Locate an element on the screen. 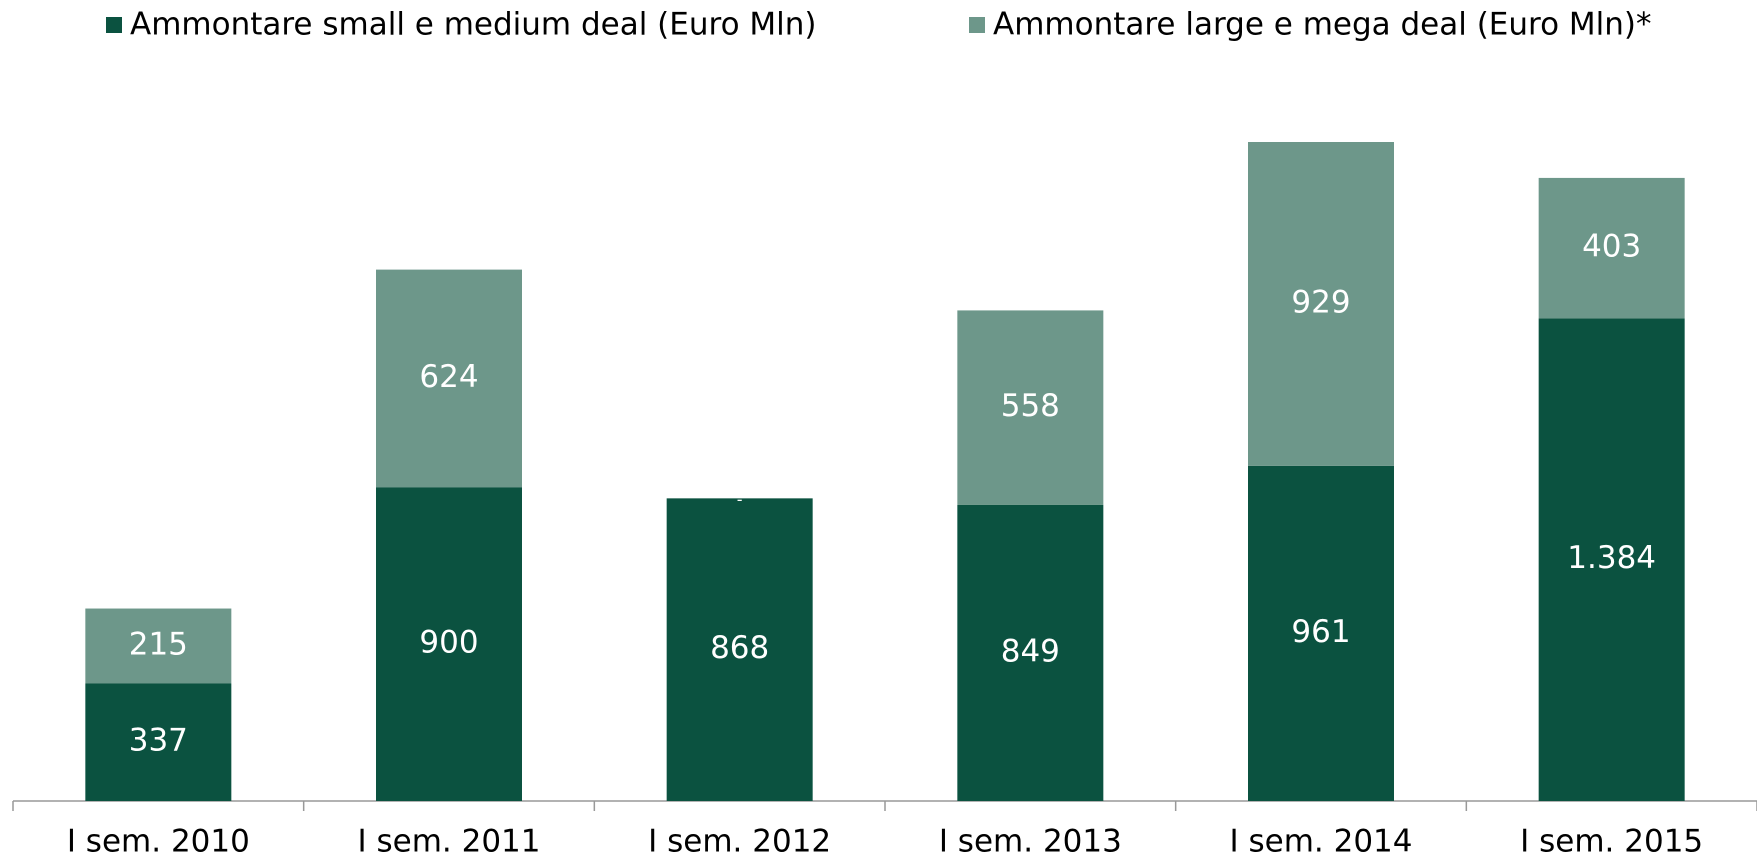 This screenshot has width=1757, height=859. x-tick-label: I sem. 2014 is located at coordinates (1320, 841).